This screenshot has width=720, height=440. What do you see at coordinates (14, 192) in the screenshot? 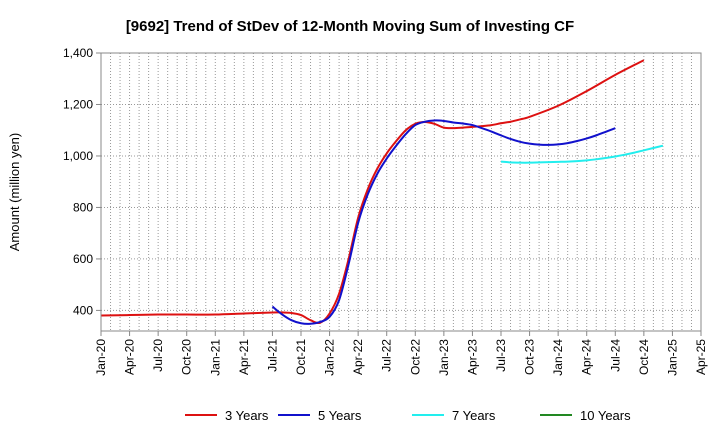
I see `y-axis-label: Amount (million yen)` at bounding box center [14, 192].